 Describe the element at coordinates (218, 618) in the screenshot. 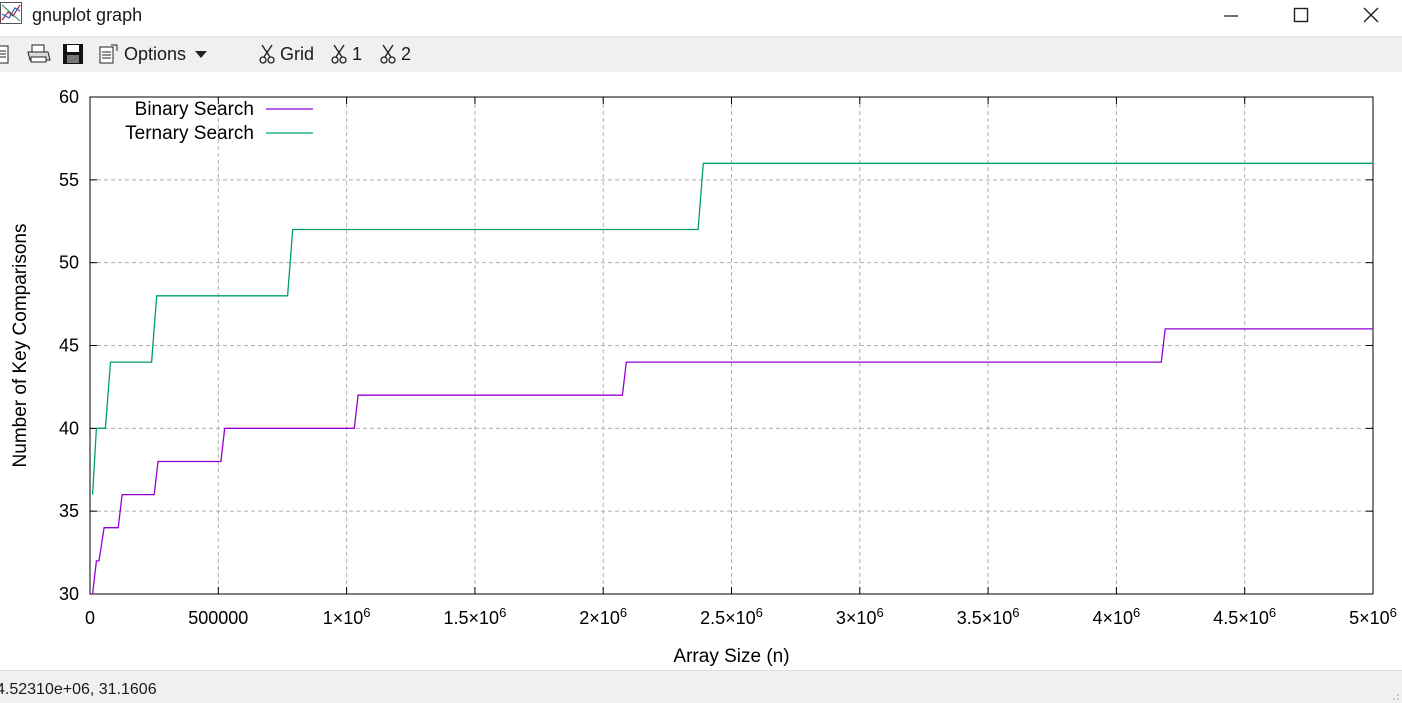

I see `x-tick-label: 500000` at that location.